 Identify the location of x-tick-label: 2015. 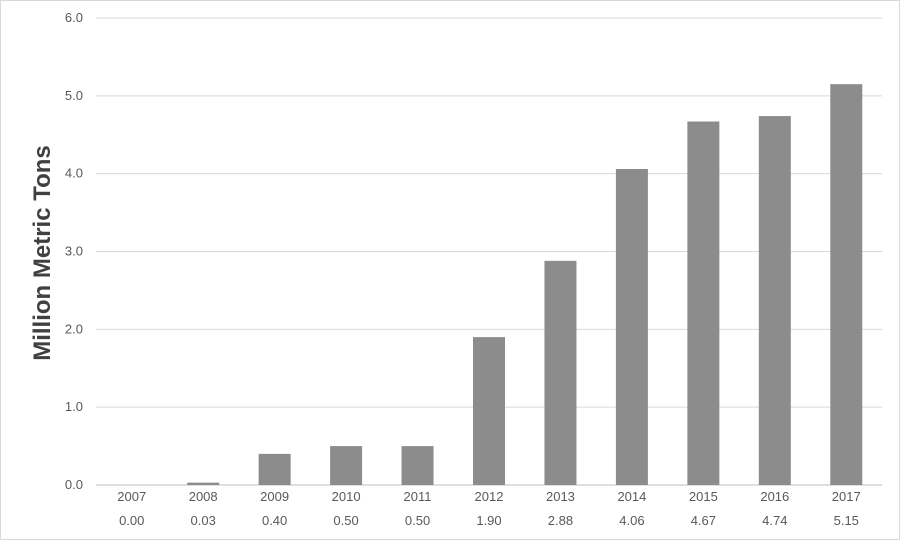
(703, 496).